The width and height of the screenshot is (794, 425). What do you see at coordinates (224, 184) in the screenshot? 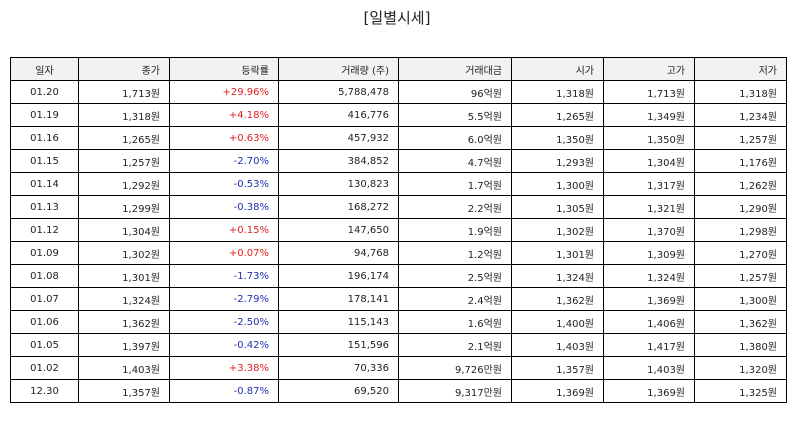
I see `cell-change: -0.53%` at bounding box center [224, 184].